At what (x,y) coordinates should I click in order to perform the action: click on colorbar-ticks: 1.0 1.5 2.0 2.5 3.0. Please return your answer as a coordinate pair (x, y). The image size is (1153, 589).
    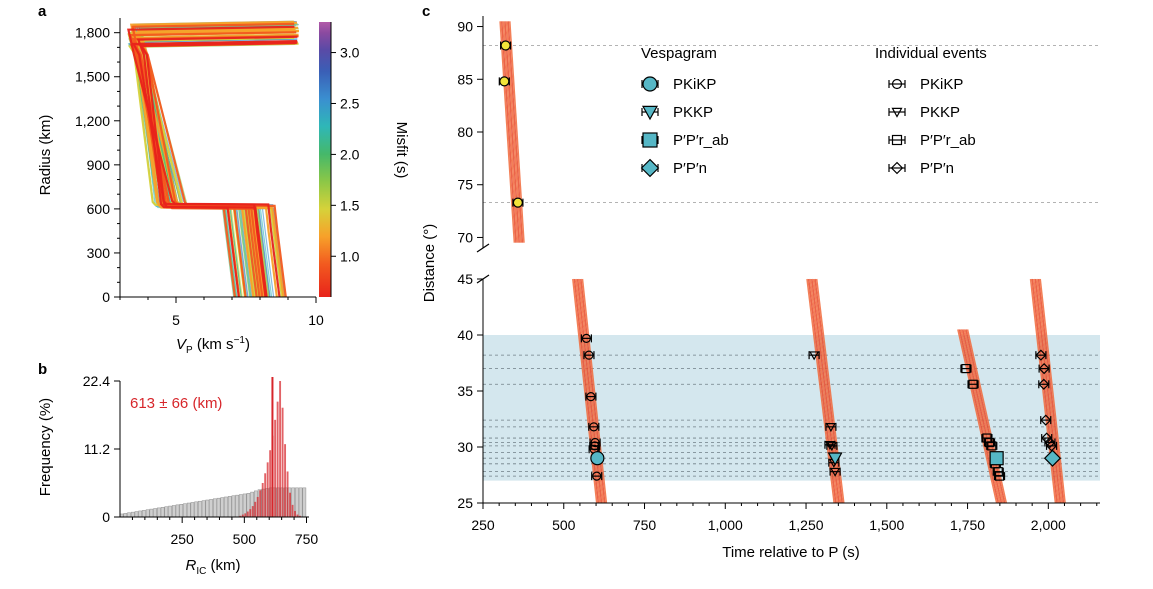
    Looking at the image, I should click on (345, 159).